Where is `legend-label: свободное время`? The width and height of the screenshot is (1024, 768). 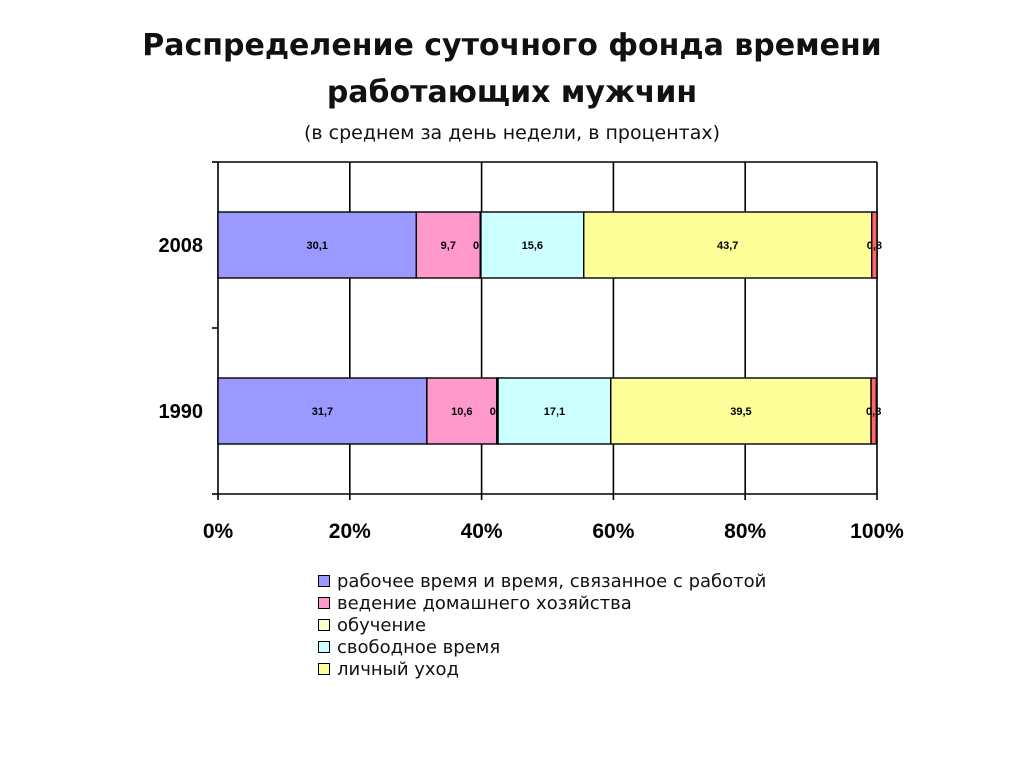 legend-label: свободное время is located at coordinates (419, 647).